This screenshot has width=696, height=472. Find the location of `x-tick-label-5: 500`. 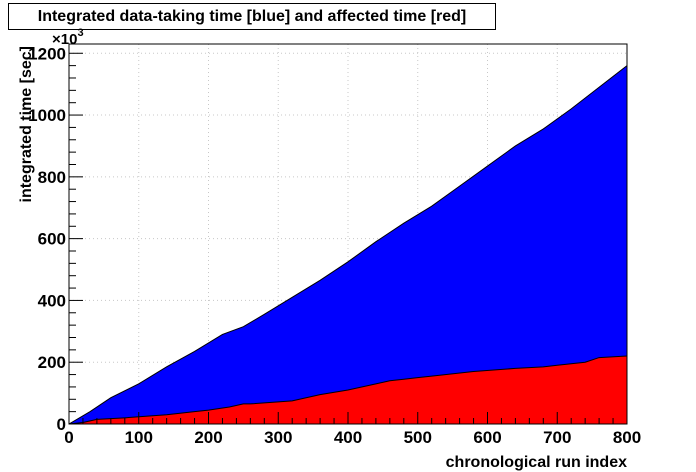

x-tick-label-5: 500 is located at coordinates (418, 437).